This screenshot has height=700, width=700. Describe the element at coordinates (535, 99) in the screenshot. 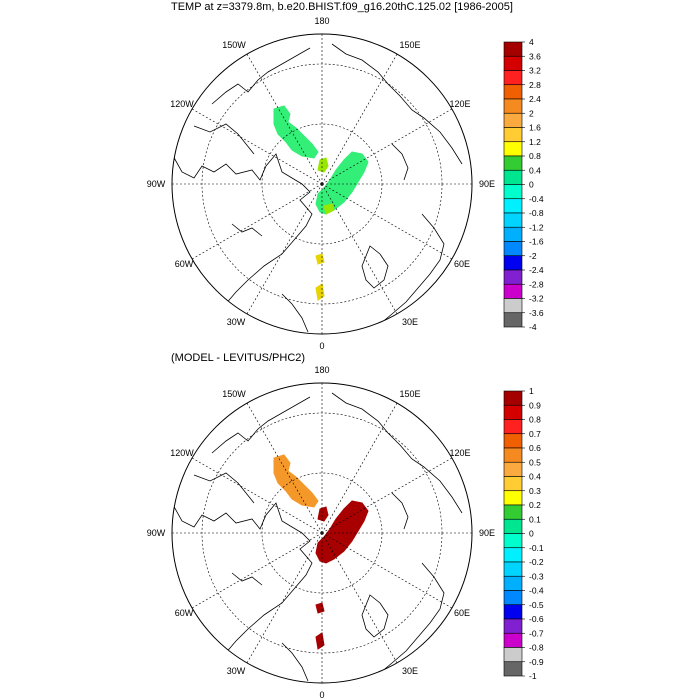

I see `colorbar-tick-label: 2.4` at that location.